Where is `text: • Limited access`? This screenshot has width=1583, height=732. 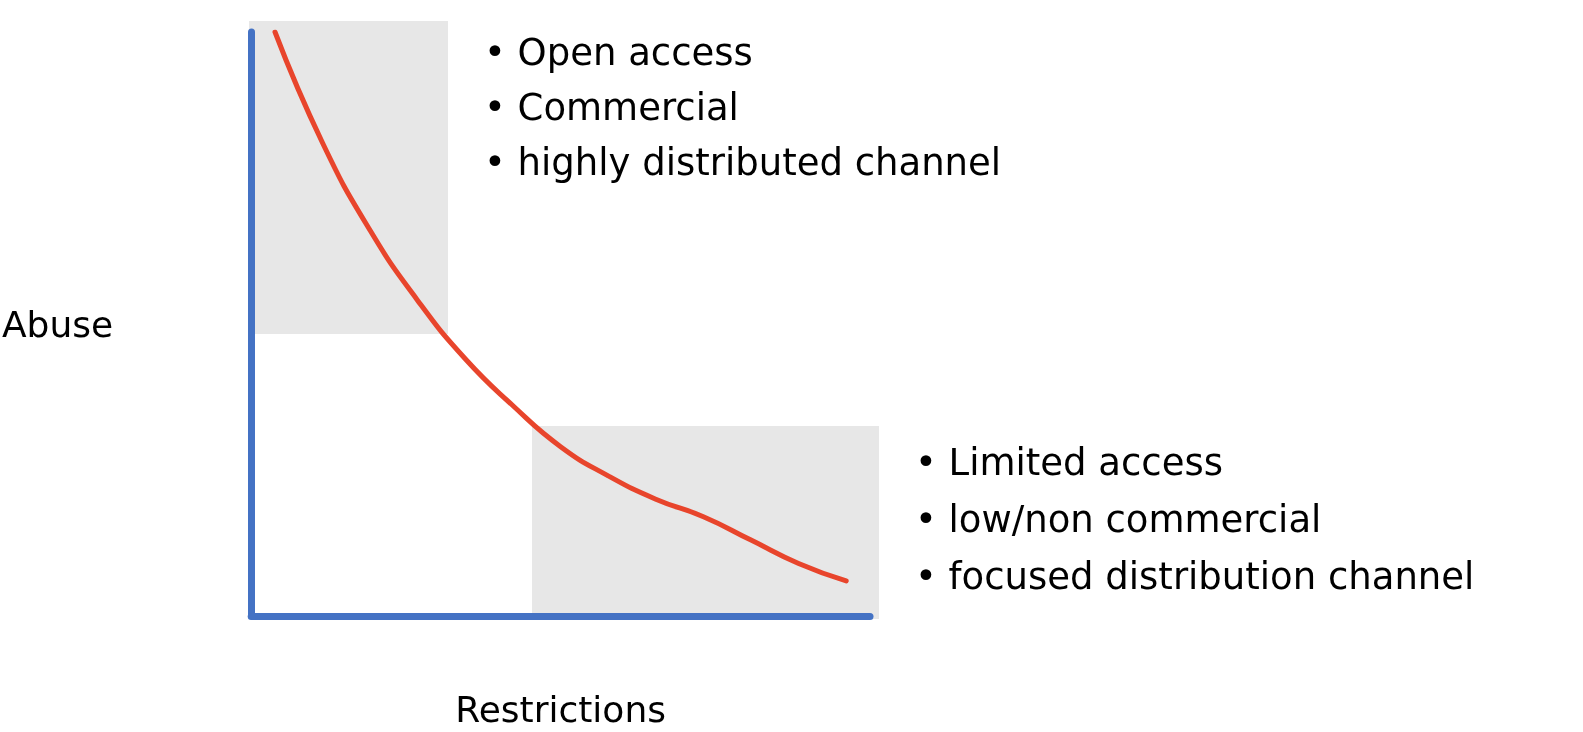 text: • Limited access is located at coordinates (1069, 462).